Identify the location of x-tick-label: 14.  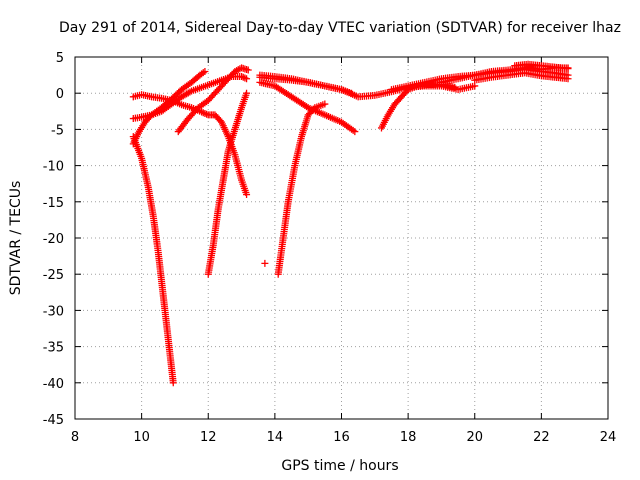
(275, 437).